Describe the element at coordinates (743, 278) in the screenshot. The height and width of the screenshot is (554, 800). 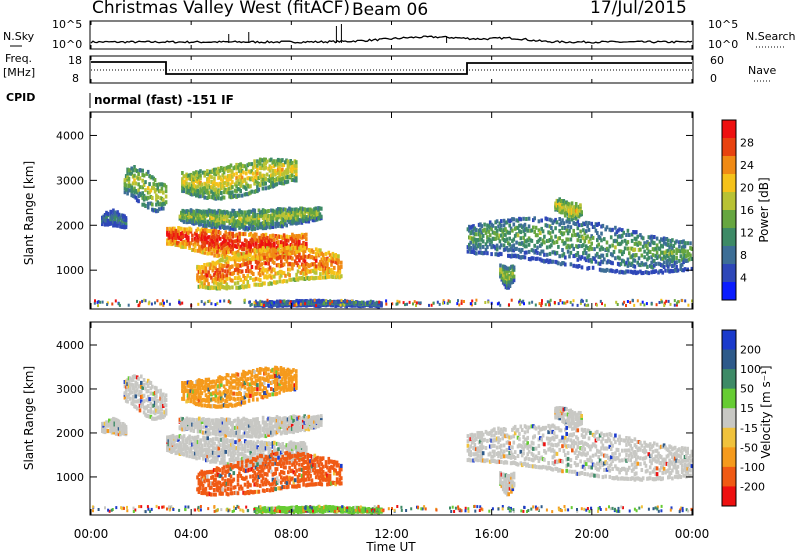
I see `colorbar-tick-label: 4` at that location.